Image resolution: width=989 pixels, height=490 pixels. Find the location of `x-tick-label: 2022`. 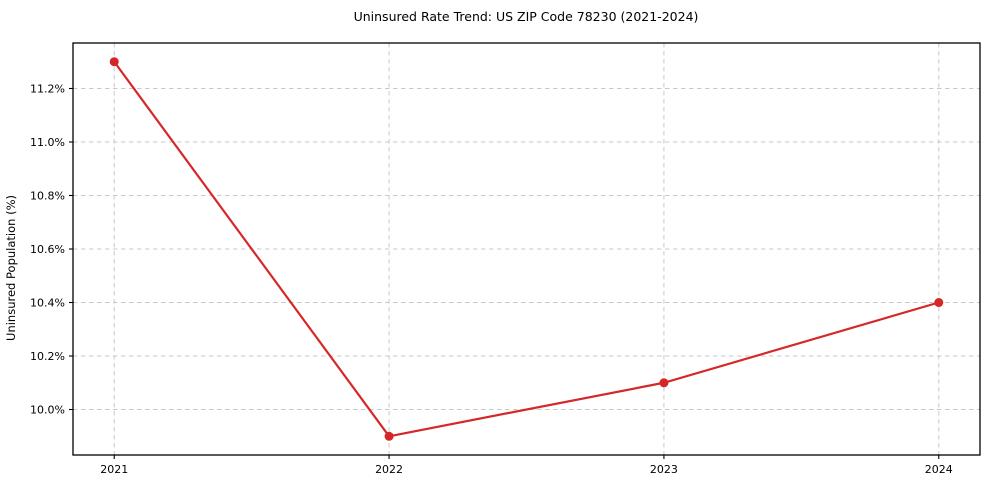

x-tick-label: 2022 is located at coordinates (389, 469).